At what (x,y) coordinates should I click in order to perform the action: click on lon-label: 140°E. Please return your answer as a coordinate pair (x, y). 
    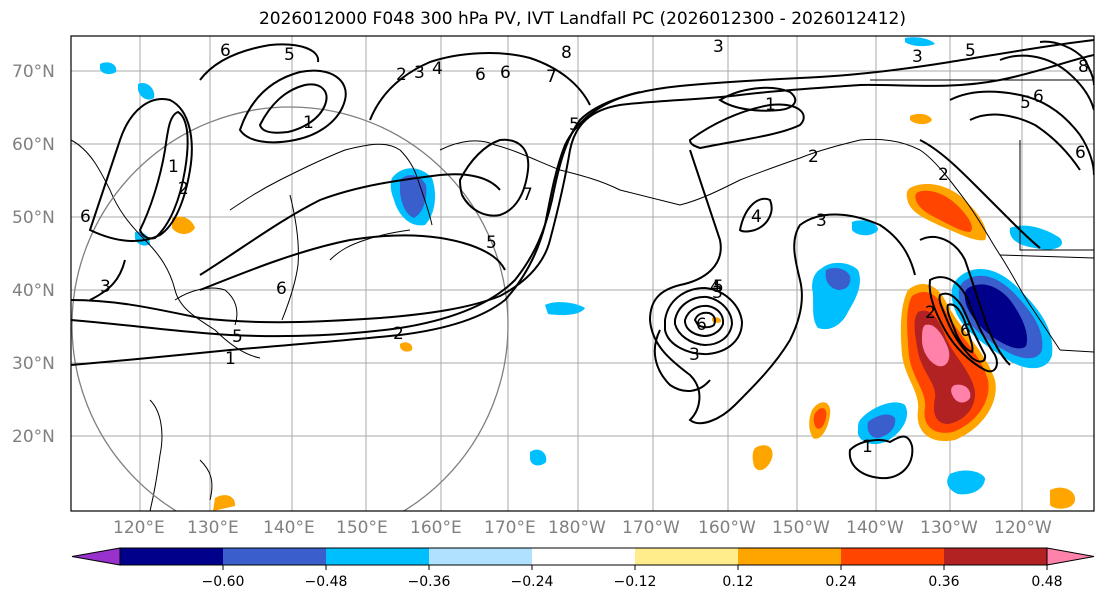
    Looking at the image, I should click on (289, 528).